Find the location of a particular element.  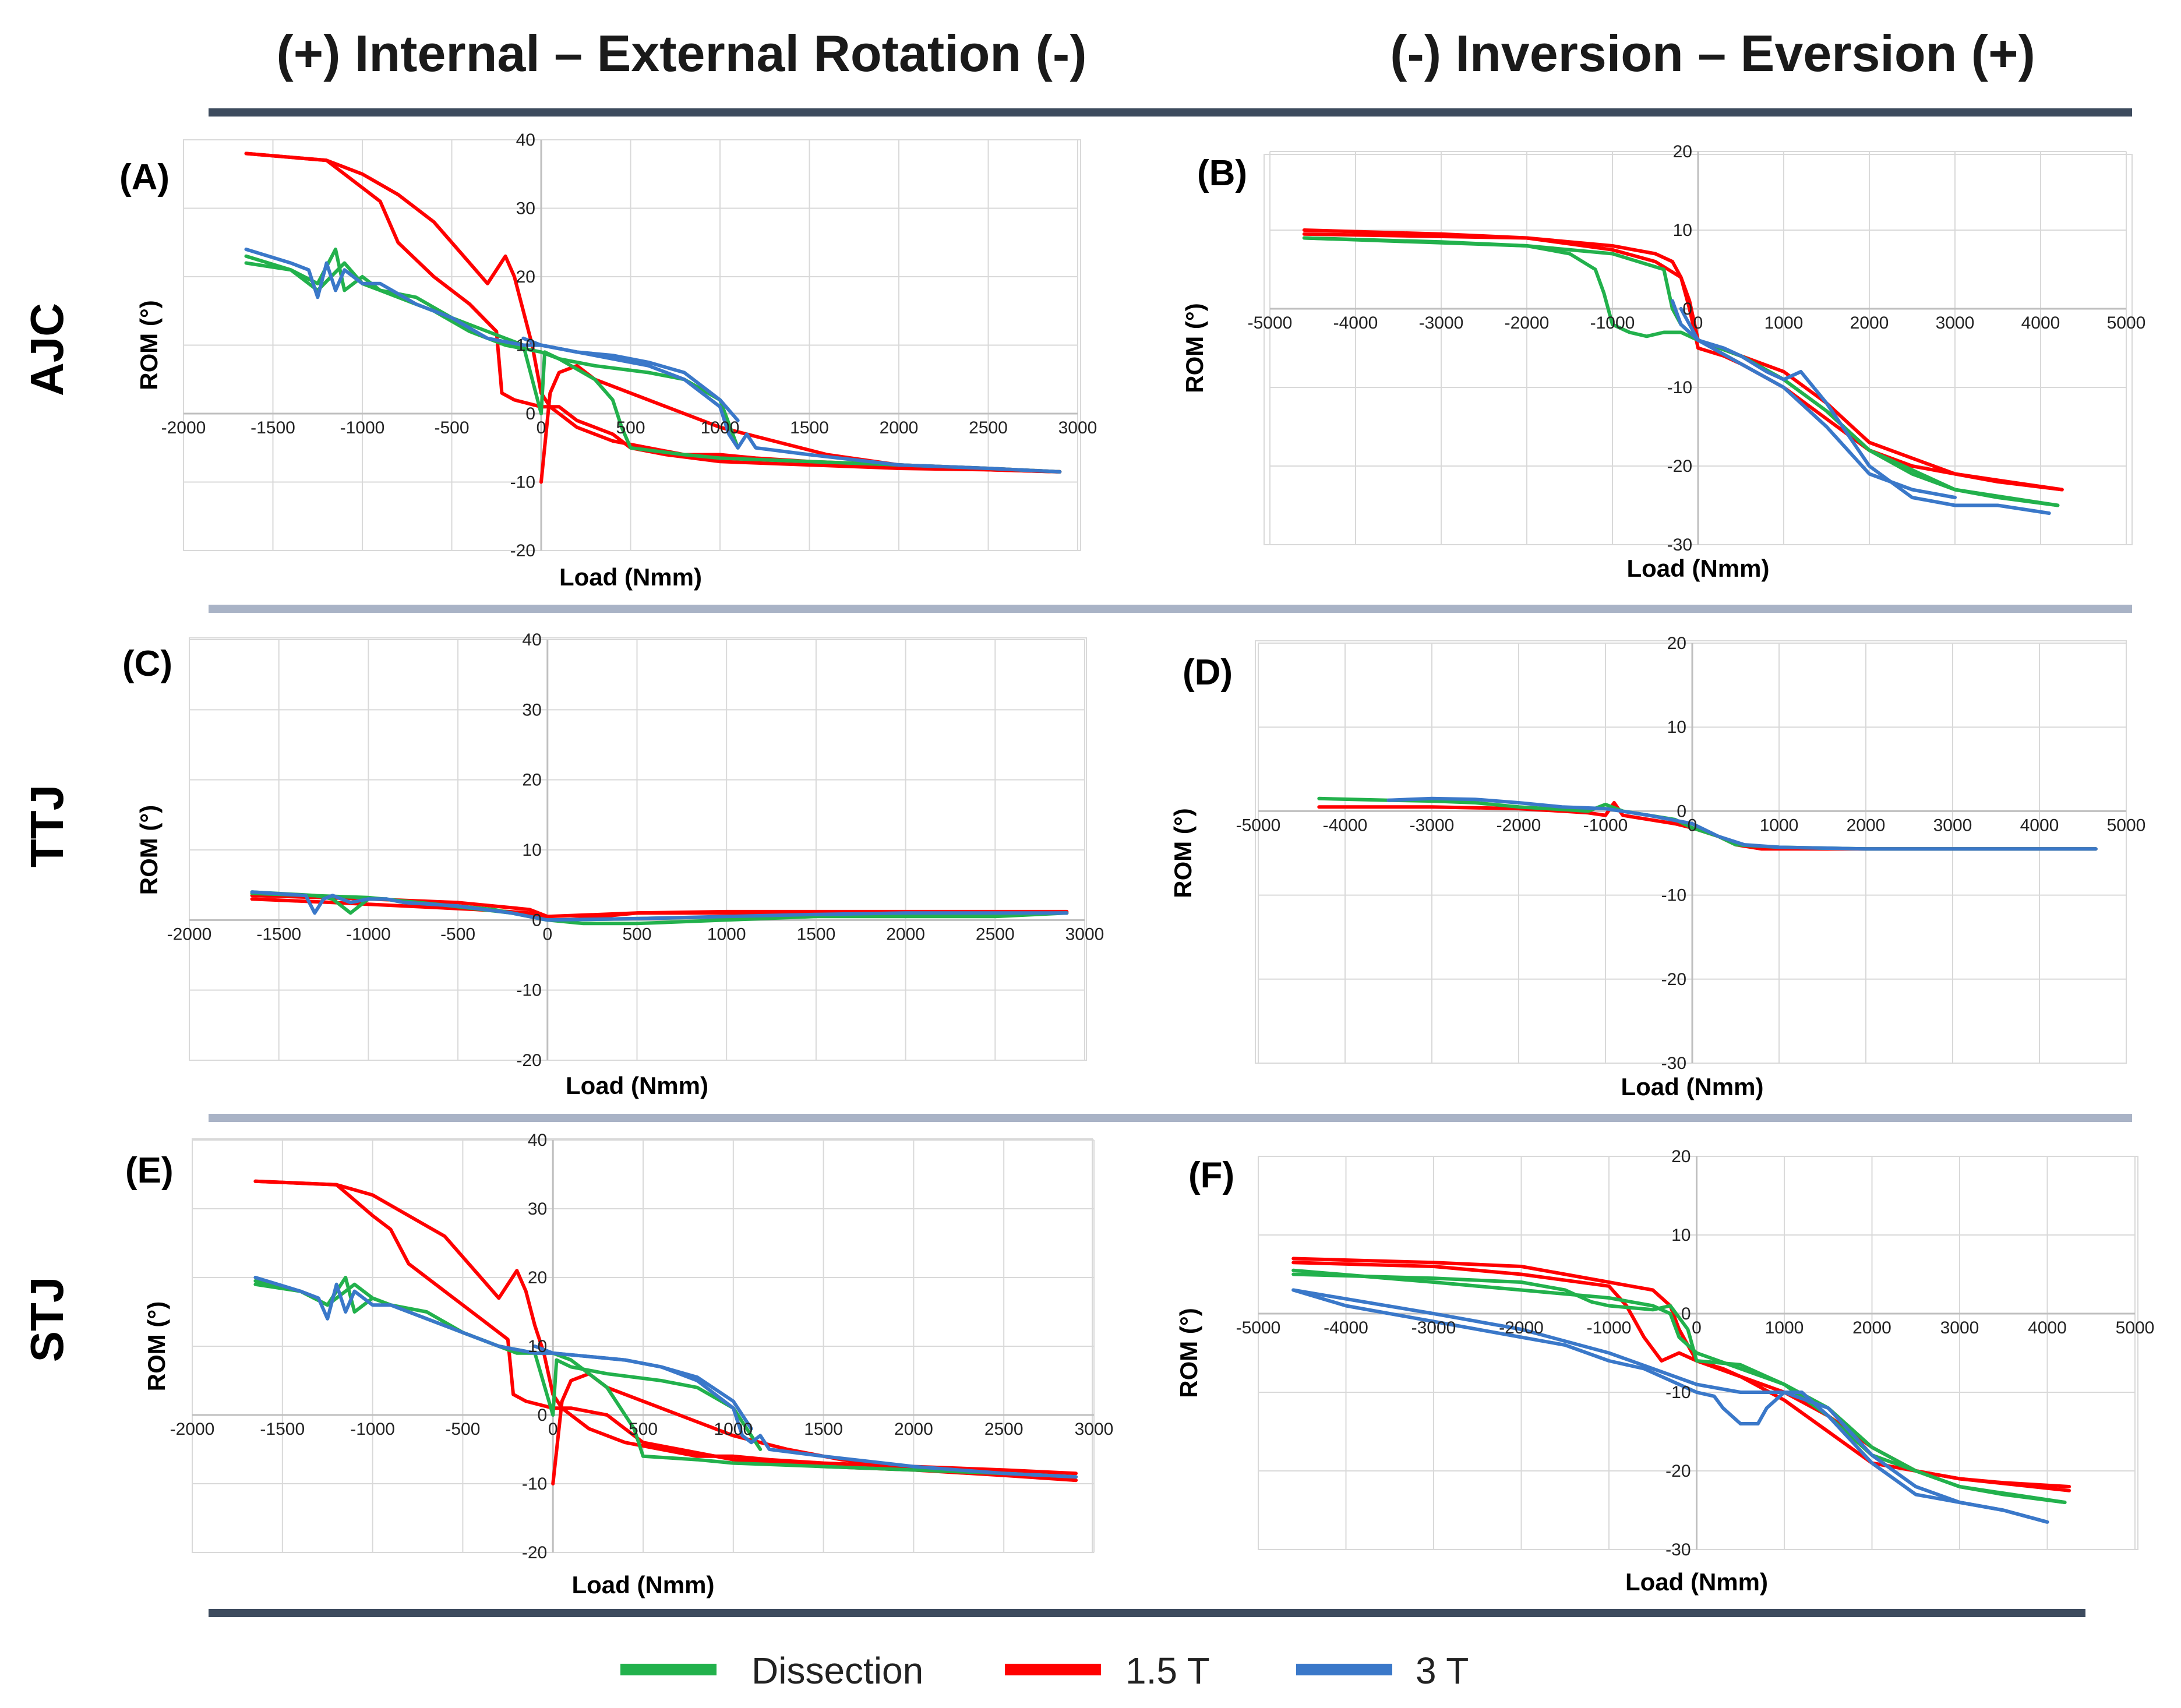

separator-ttj-stj is located at coordinates (1171, 1118).